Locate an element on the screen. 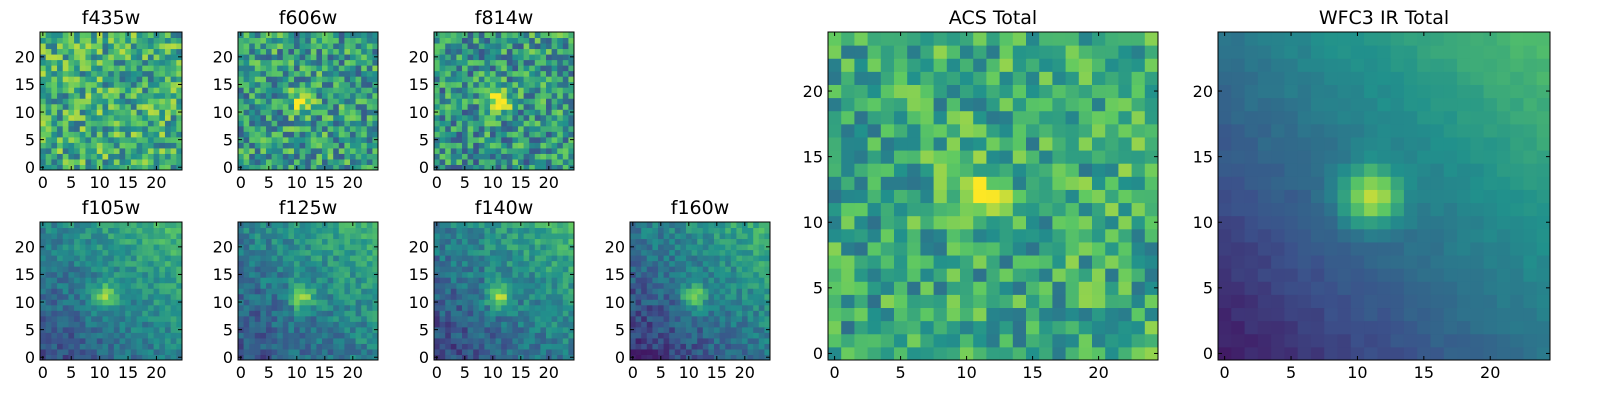 The width and height of the screenshot is (1600, 400). x-tick-label: 10 is located at coordinates (493, 372).